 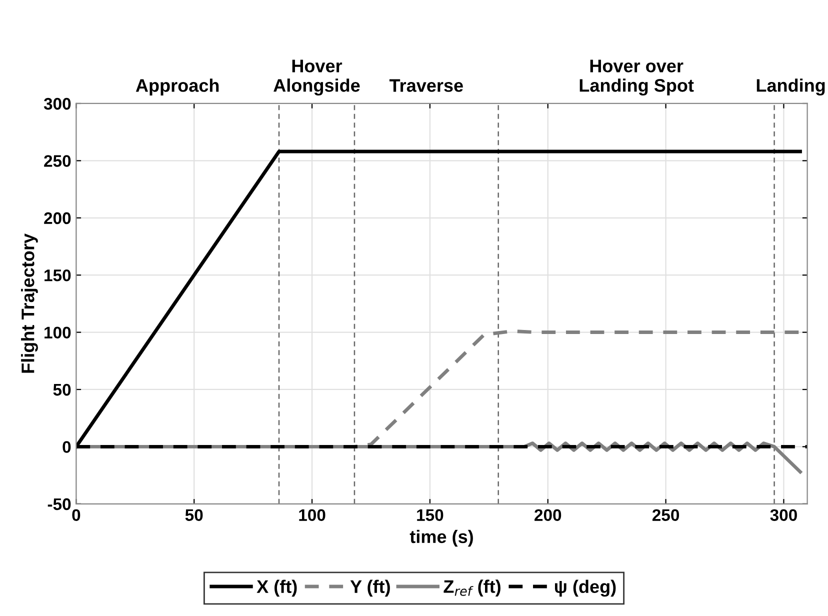 I want to click on y-tick-label: 200, so click(x=57, y=218).